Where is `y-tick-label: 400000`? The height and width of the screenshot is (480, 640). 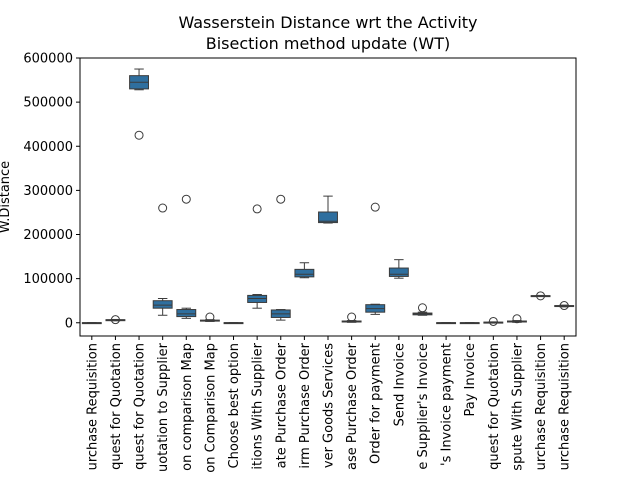
y-tick-label: 400000 is located at coordinates (48, 147).